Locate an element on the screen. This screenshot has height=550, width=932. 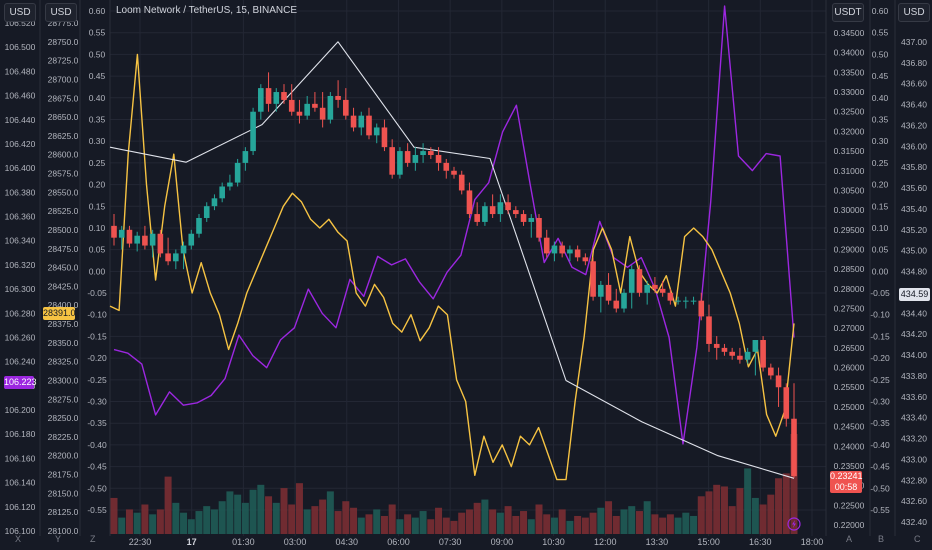
axis-tick-label: 0.60 is located at coordinates (880, 11).